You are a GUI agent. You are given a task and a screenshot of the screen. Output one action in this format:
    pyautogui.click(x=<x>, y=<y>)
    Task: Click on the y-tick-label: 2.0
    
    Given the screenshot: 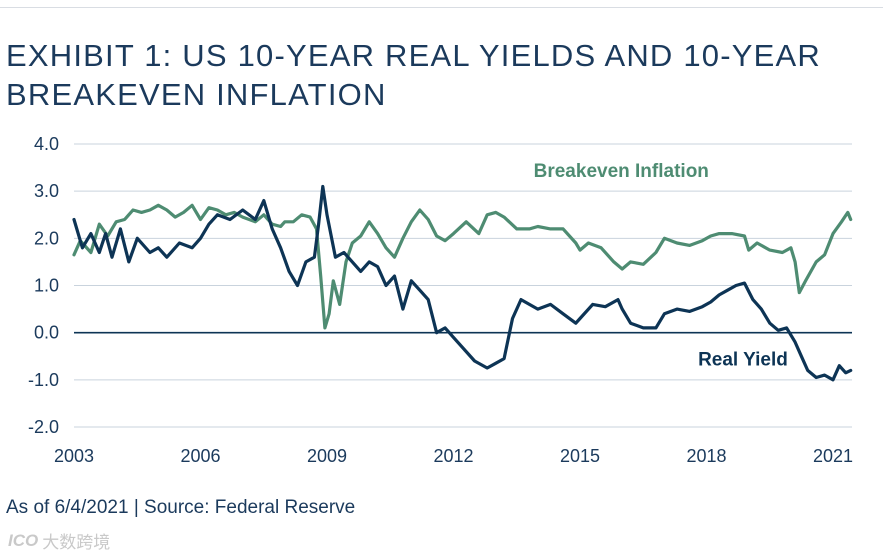 What is the action you would take?
    pyautogui.click(x=46, y=238)
    